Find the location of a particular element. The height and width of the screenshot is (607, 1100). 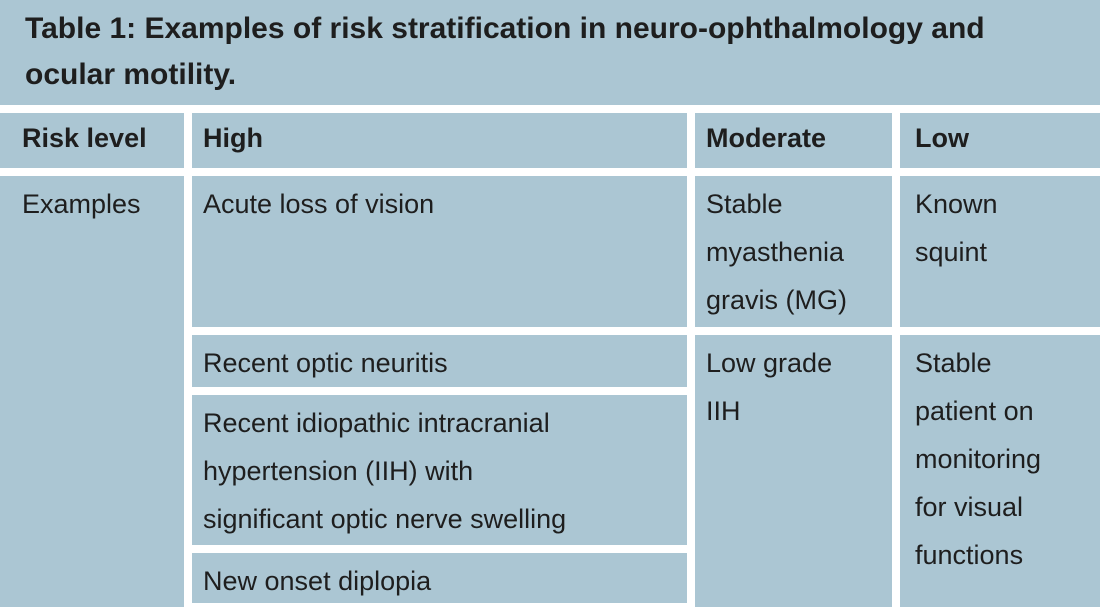

header-high: High is located at coordinates (439, 140).